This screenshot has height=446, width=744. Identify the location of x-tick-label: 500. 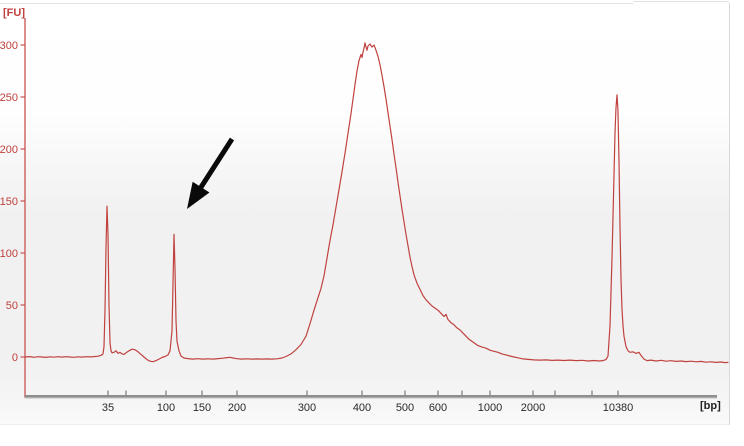
(405, 408).